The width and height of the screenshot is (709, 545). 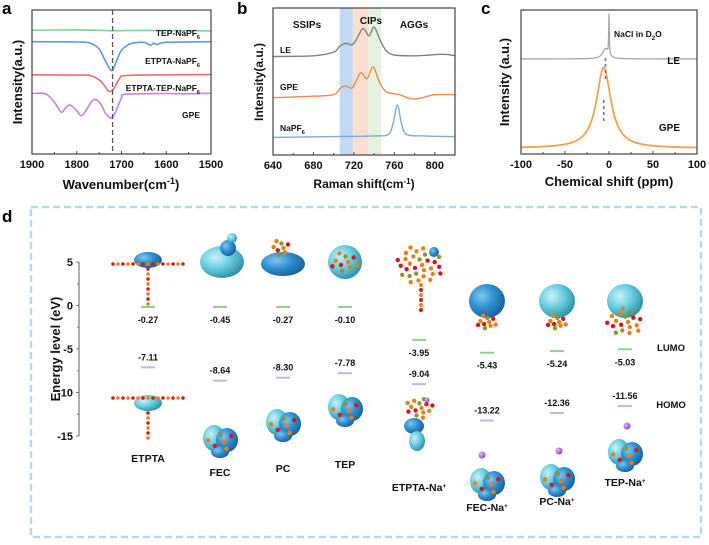 I want to click on lumo-value-label: -5.03, so click(x=625, y=362).